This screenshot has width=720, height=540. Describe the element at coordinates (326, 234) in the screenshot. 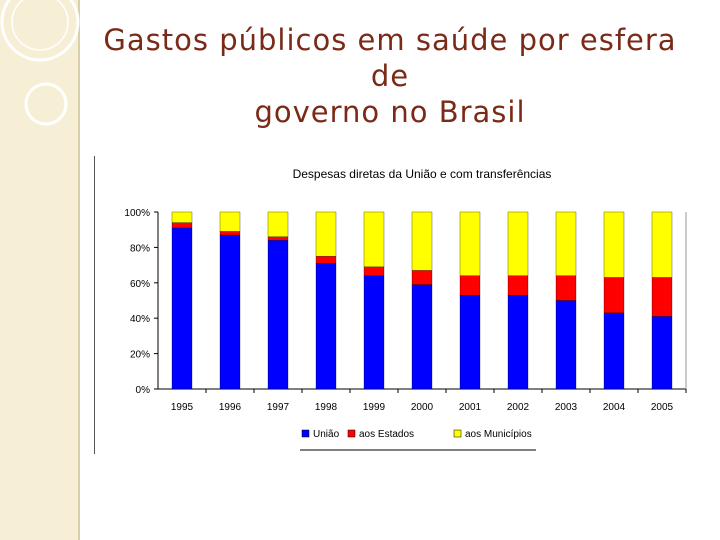

I see `bar-1998-aos-municípios` at that location.